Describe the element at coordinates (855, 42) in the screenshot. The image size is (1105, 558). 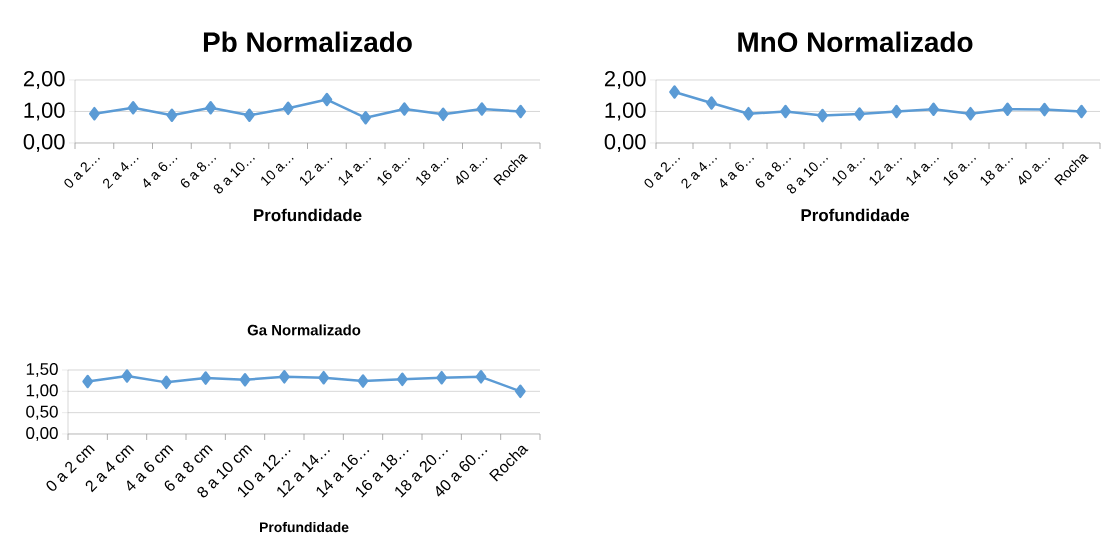
I see `chart-title: MnO Normalizado` at that location.